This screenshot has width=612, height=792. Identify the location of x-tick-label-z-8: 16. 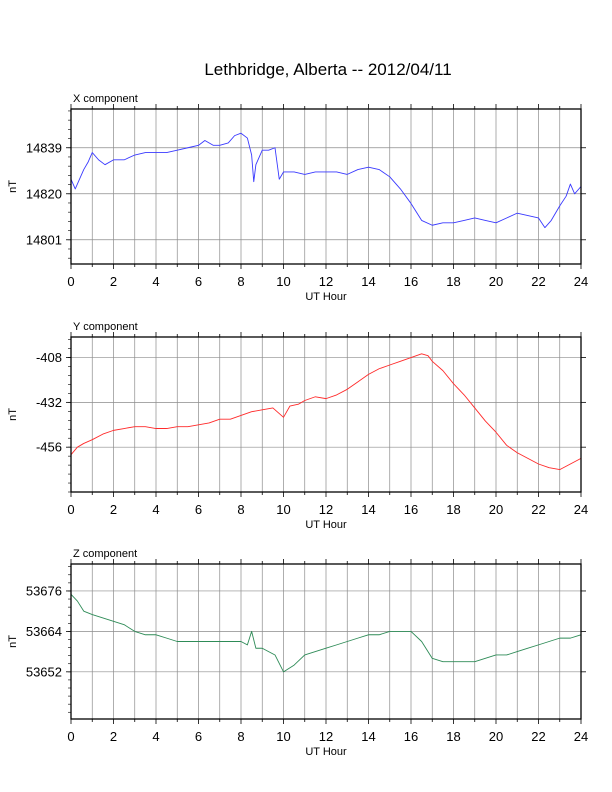
(411, 736).